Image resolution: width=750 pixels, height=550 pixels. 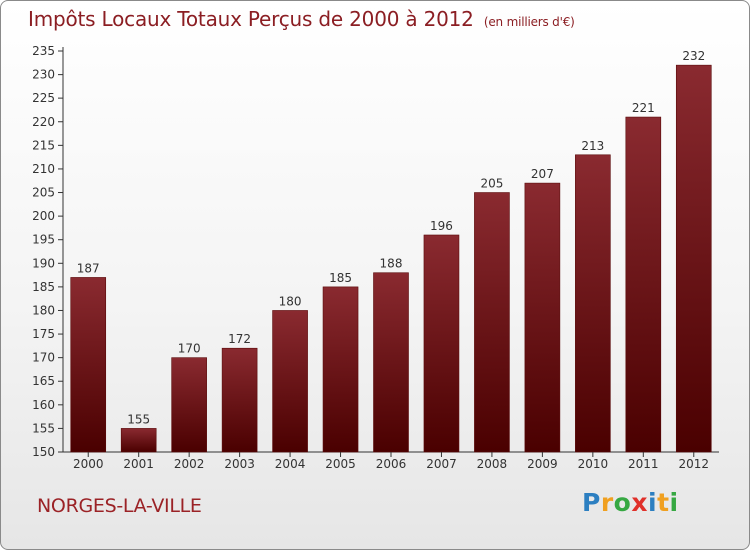 I want to click on bar-2003, so click(x=239, y=400).